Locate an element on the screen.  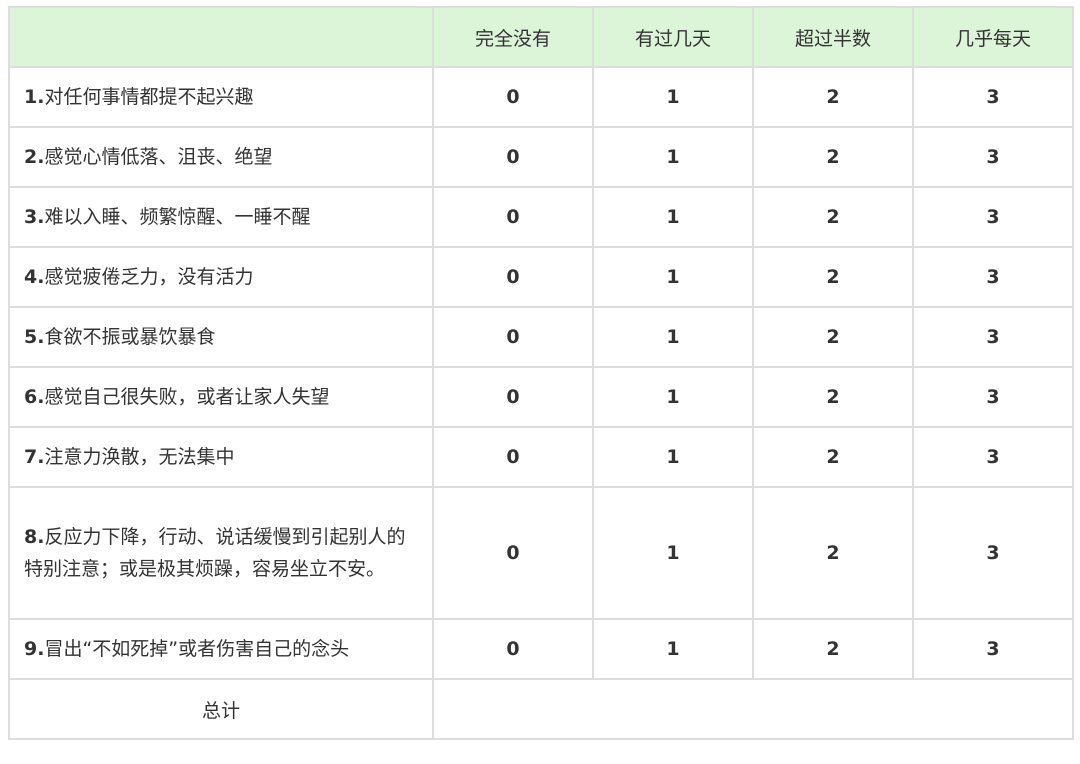
question-number: 2. is located at coordinates (34, 157).